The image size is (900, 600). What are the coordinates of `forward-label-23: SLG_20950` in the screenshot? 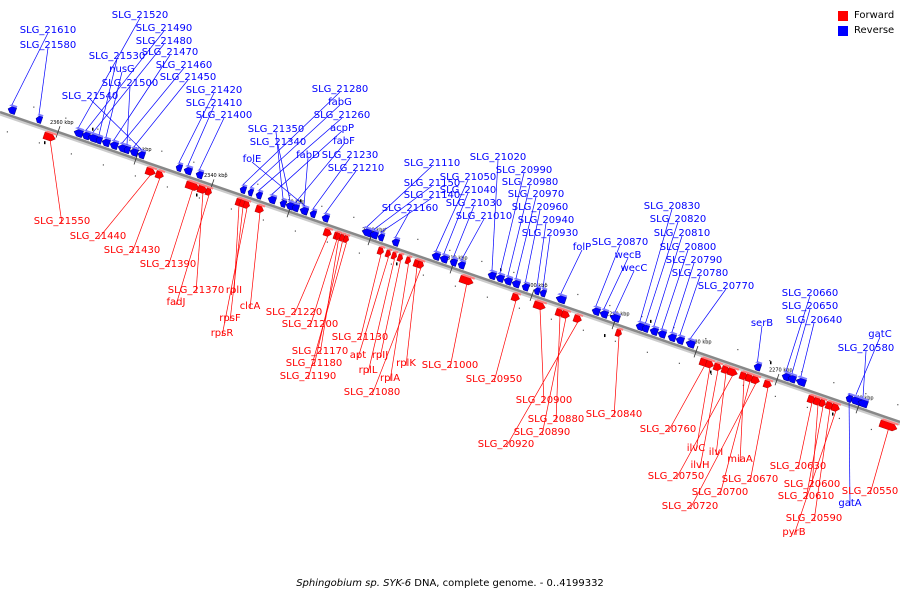 It's located at (494, 379).